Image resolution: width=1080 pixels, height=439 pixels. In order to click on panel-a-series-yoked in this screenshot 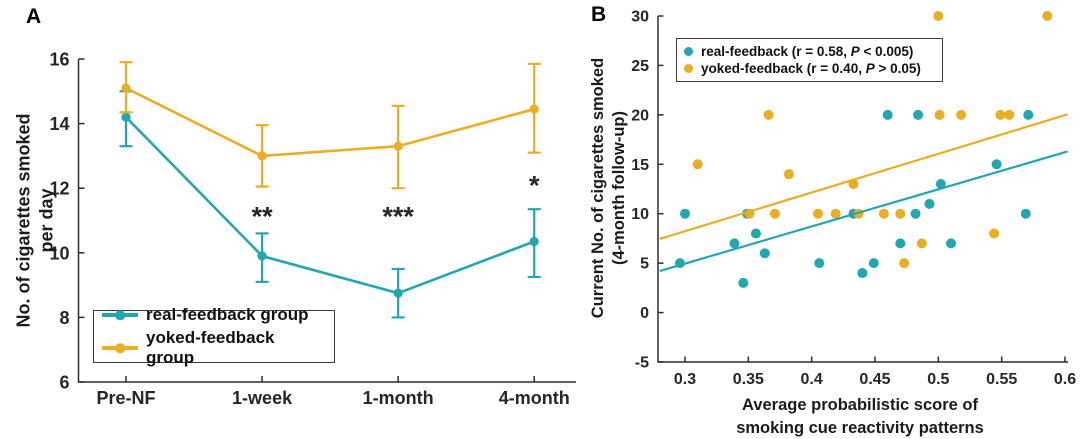, I will do `click(330, 125)`.